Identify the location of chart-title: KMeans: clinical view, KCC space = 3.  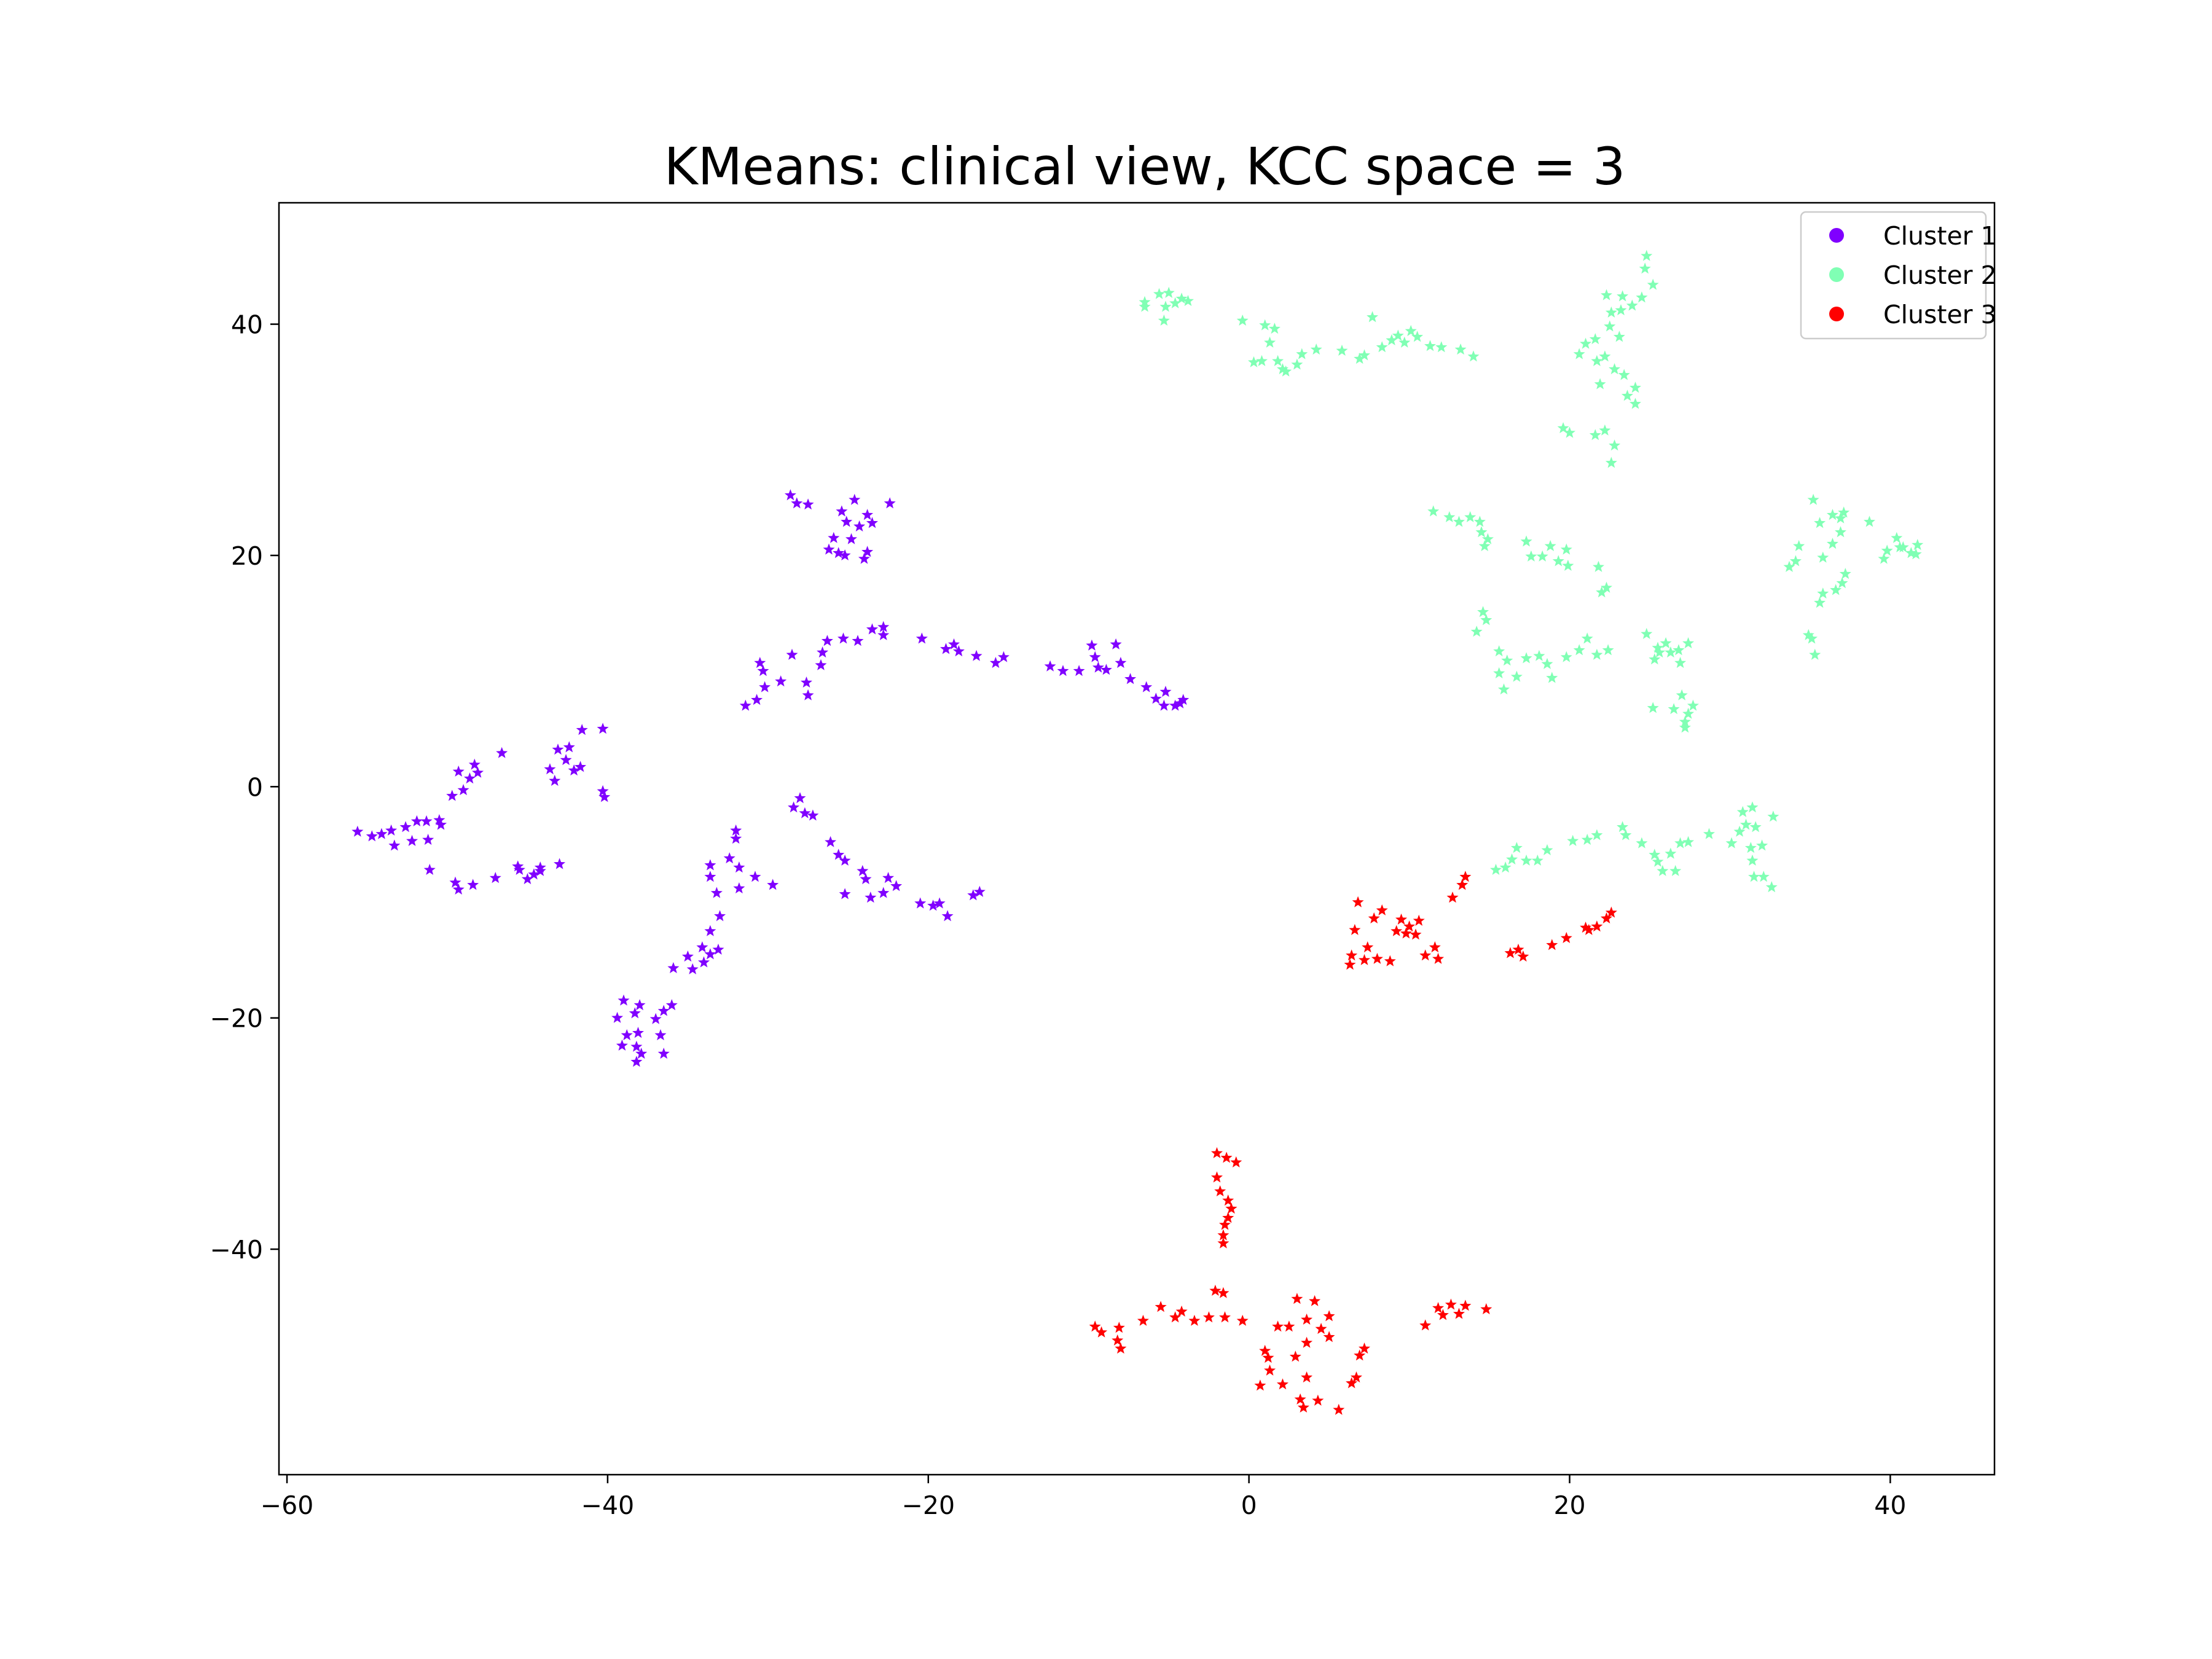
(1145, 166).